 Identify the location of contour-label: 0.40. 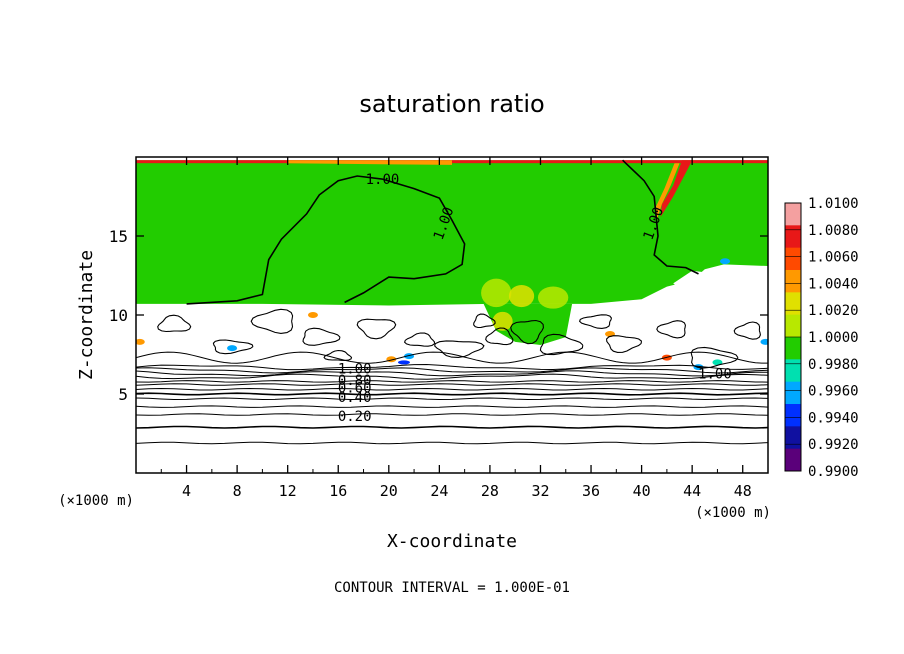
(355, 398).